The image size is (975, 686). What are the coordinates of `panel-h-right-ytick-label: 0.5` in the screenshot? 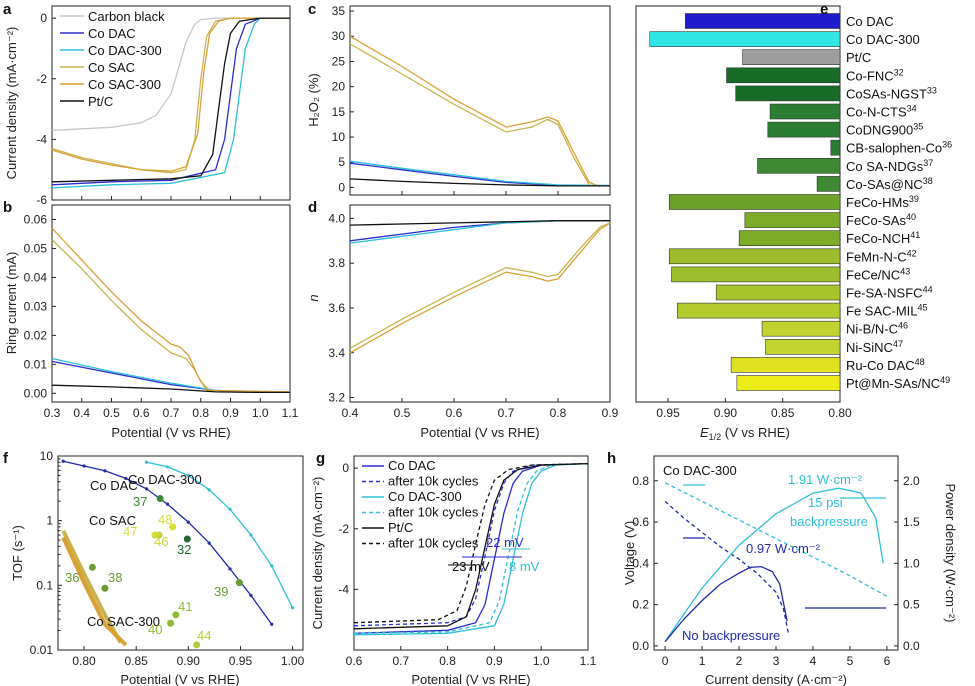 It's located at (911, 605).